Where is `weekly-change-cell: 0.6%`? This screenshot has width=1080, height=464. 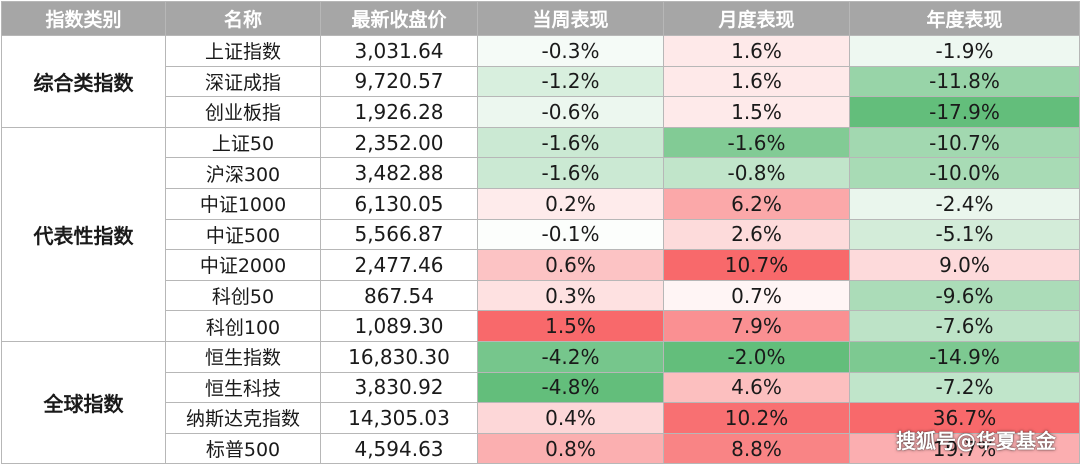
weekly-change-cell: 0.6% is located at coordinates (570, 265).